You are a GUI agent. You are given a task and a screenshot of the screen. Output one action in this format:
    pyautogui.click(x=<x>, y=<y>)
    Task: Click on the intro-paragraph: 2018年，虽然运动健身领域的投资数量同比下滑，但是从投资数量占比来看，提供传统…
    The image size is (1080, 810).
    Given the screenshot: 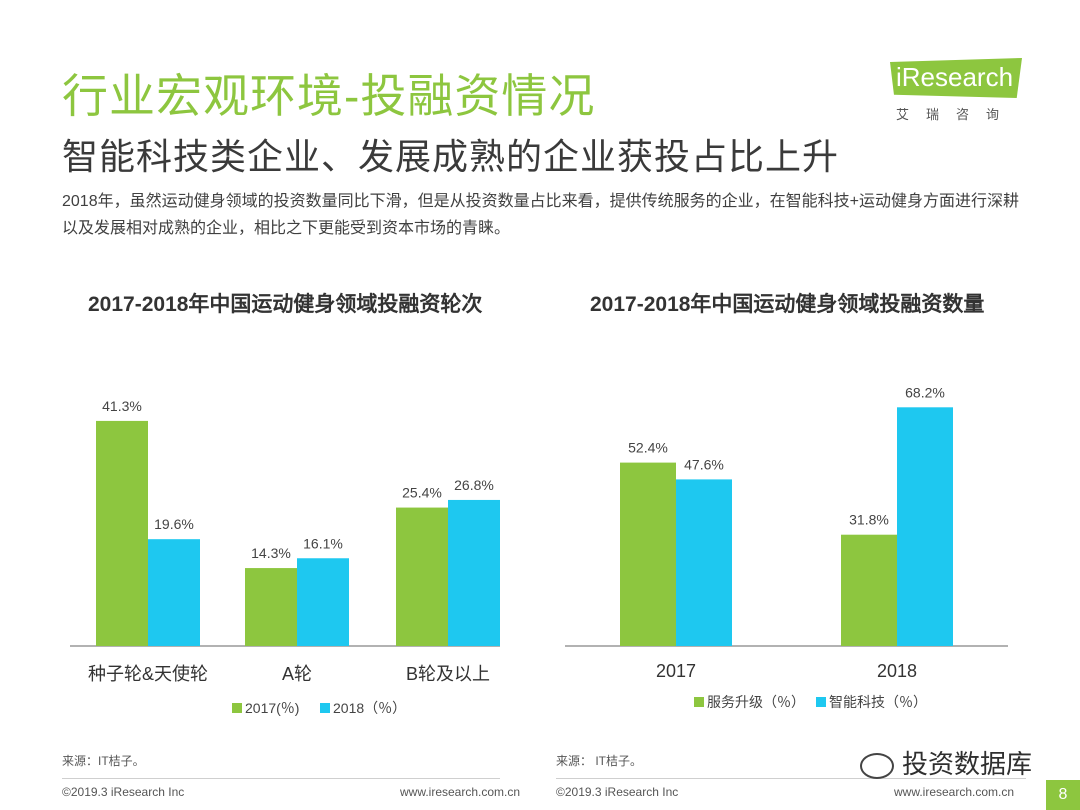 What is the action you would take?
    pyautogui.click(x=540, y=215)
    